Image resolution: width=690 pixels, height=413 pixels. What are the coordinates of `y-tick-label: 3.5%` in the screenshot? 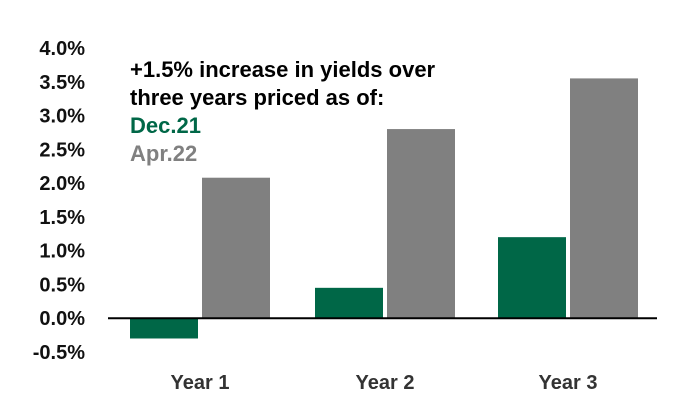 It's located at (62, 83).